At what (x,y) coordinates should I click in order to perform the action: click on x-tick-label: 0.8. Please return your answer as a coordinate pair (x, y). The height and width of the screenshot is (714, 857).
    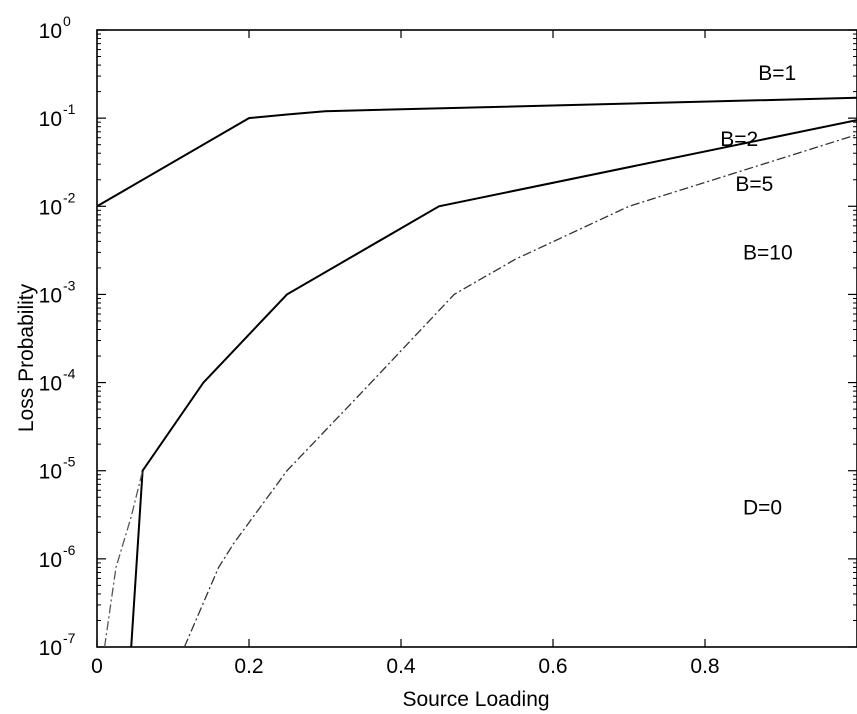
    Looking at the image, I should click on (704, 666).